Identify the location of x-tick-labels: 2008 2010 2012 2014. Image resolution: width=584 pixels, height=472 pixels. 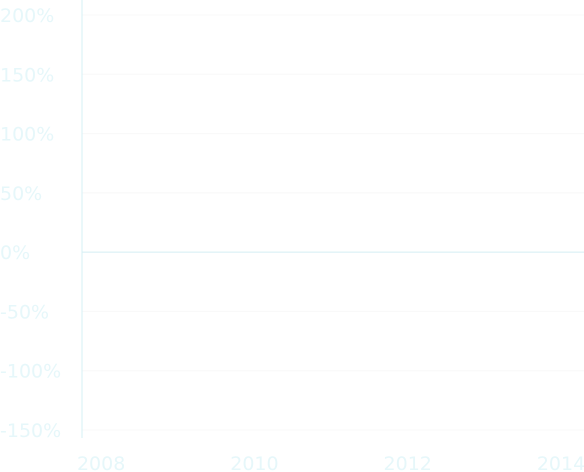
(330, 462).